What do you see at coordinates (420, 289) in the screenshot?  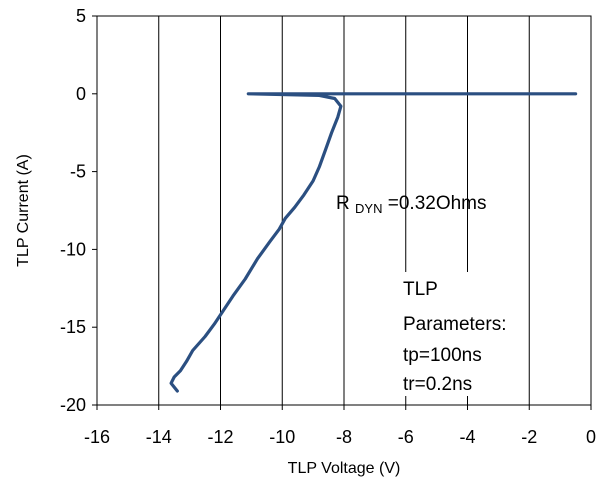 I see `parameters-line-1: TLP` at bounding box center [420, 289].